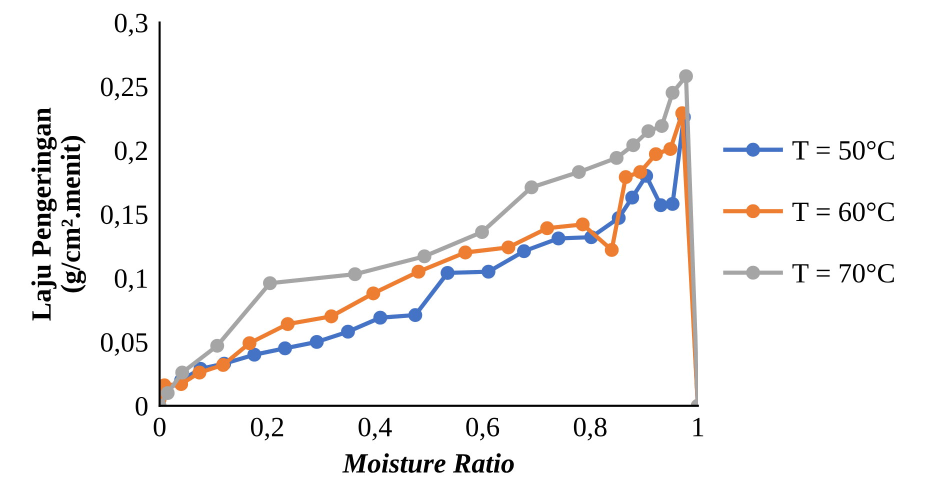 The image size is (928, 501). Describe the element at coordinates (267, 429) in the screenshot. I see `x-tick-label: 0,2` at that location.